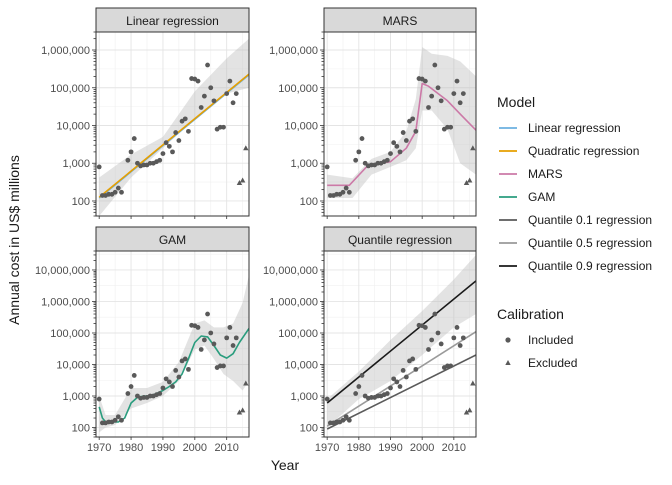  Describe the element at coordinates (76, 164) in the screenshot. I see `y-tick-label: 1,000` at that location.